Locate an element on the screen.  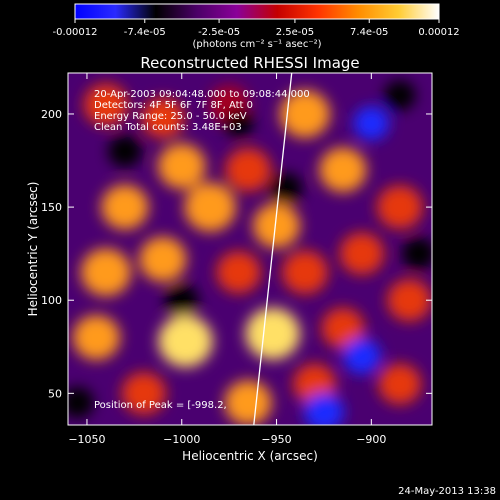
x-tick-label: −1050 is located at coordinates (86, 439).